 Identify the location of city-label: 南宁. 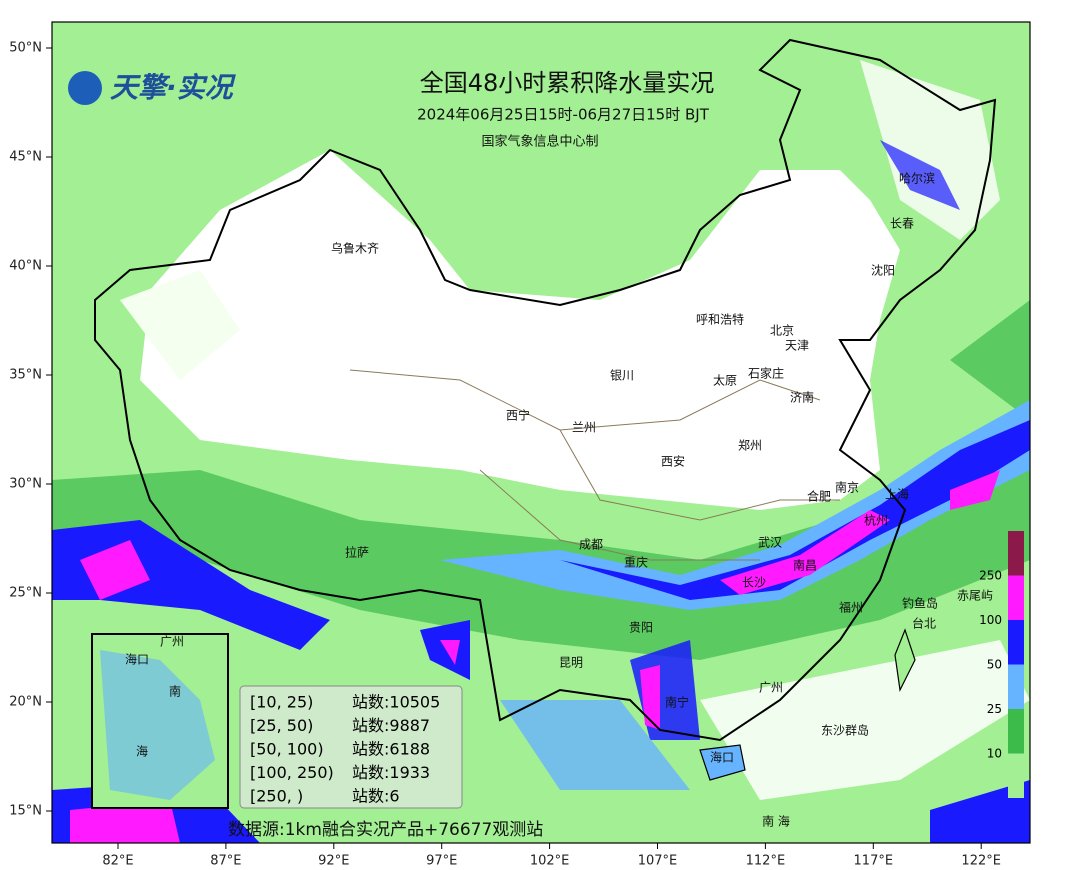
(677, 702).